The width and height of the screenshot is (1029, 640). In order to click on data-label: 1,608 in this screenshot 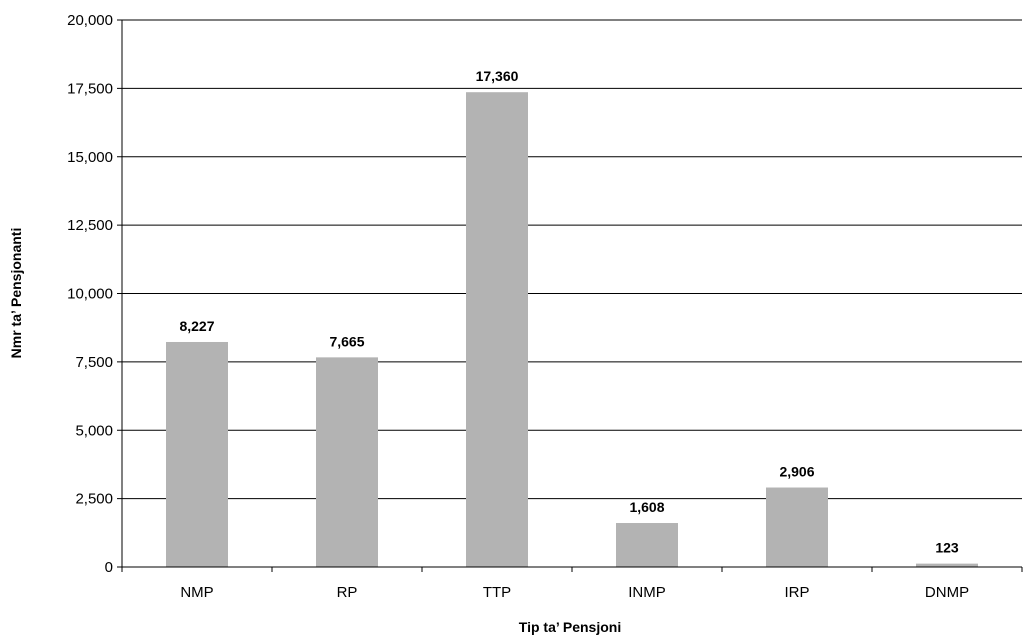, I will do `click(646, 507)`.